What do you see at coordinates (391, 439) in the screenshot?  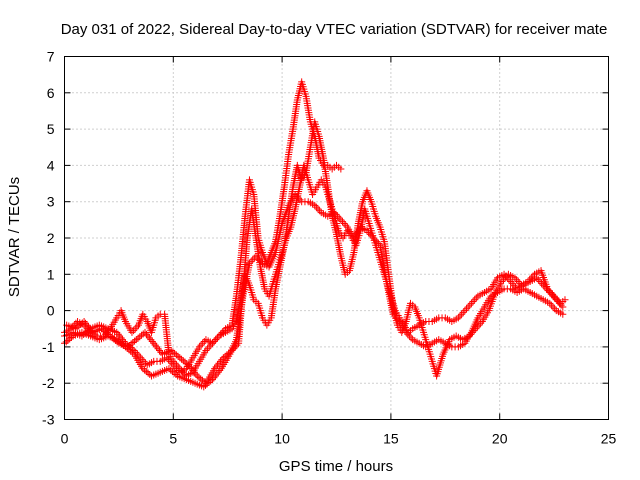 I see `x-tick-label: 15` at bounding box center [391, 439].